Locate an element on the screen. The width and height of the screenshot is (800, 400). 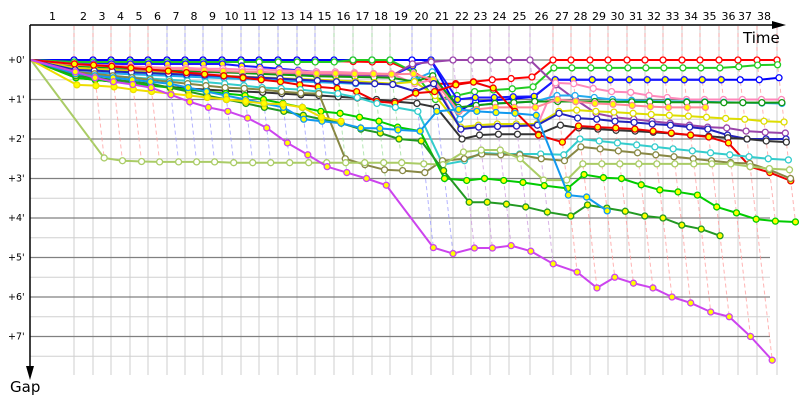
x-tick-label: 7 is located at coordinates (176, 16).